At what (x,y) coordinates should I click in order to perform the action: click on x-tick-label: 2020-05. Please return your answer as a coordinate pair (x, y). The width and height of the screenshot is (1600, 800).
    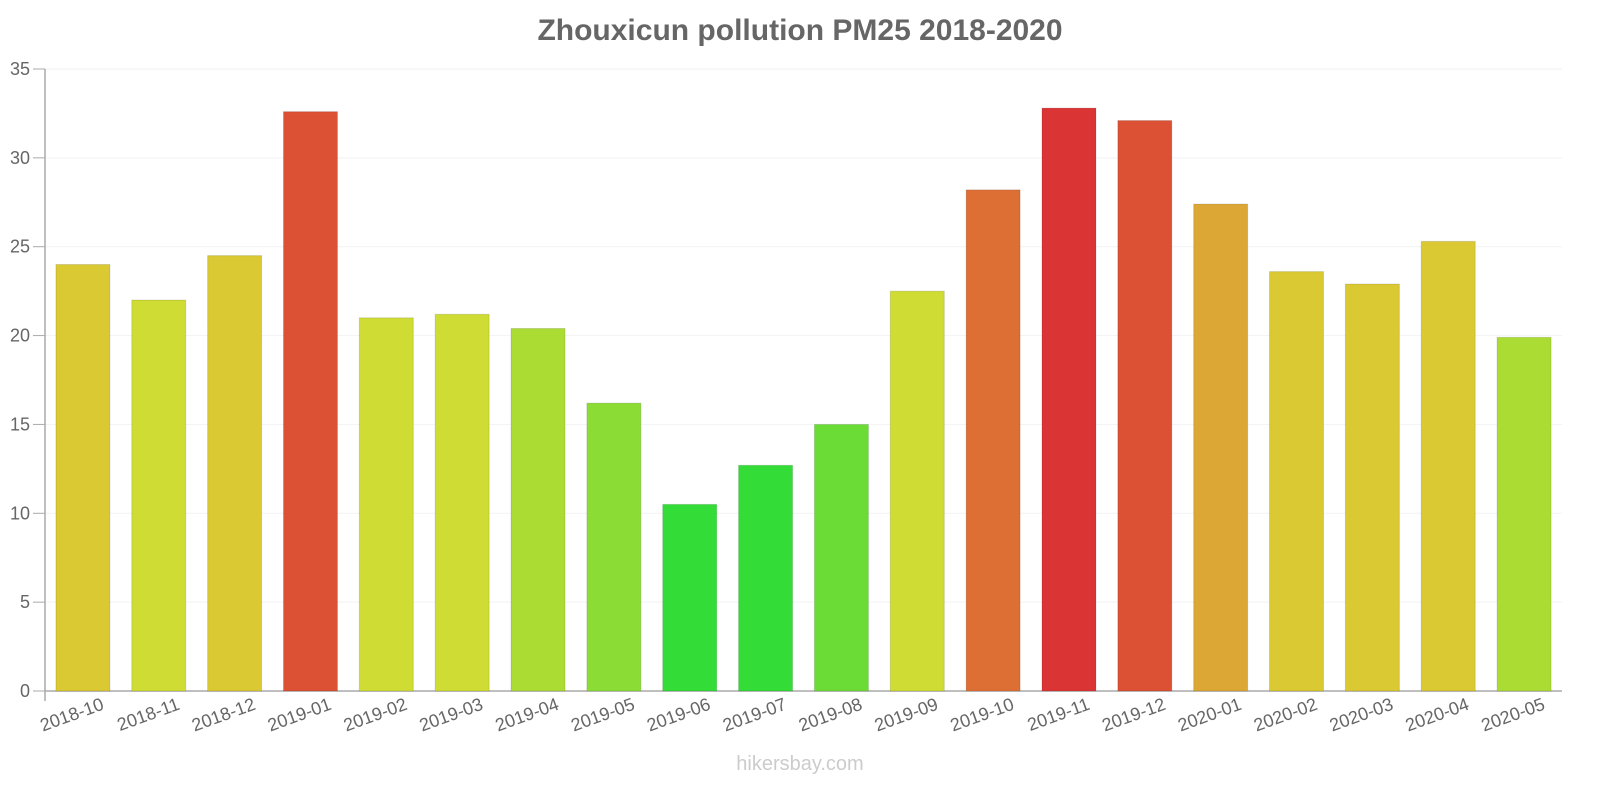
    Looking at the image, I should click on (1513, 714).